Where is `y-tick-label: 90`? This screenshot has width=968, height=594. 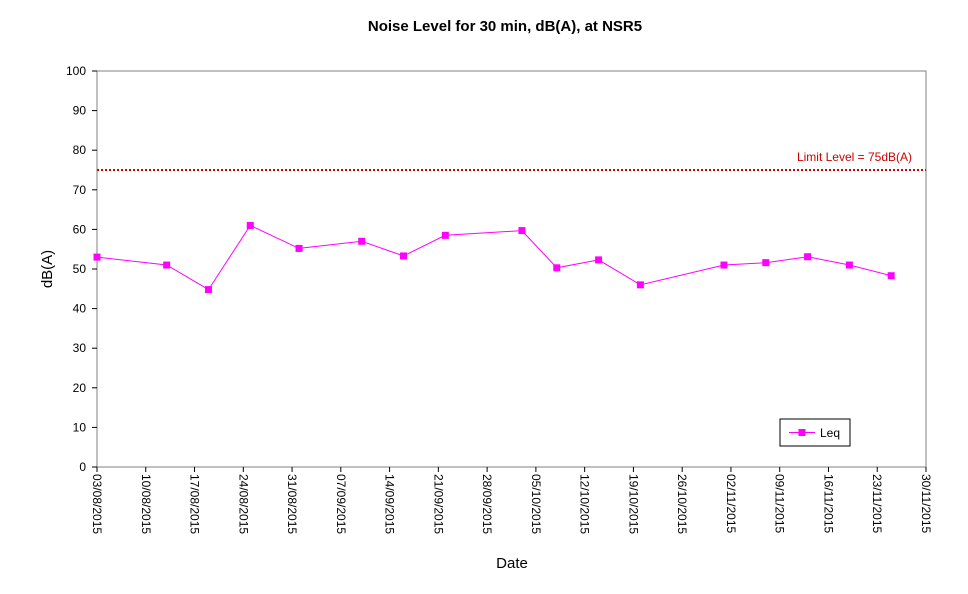
y-tick-label: 90 is located at coordinates (80, 111).